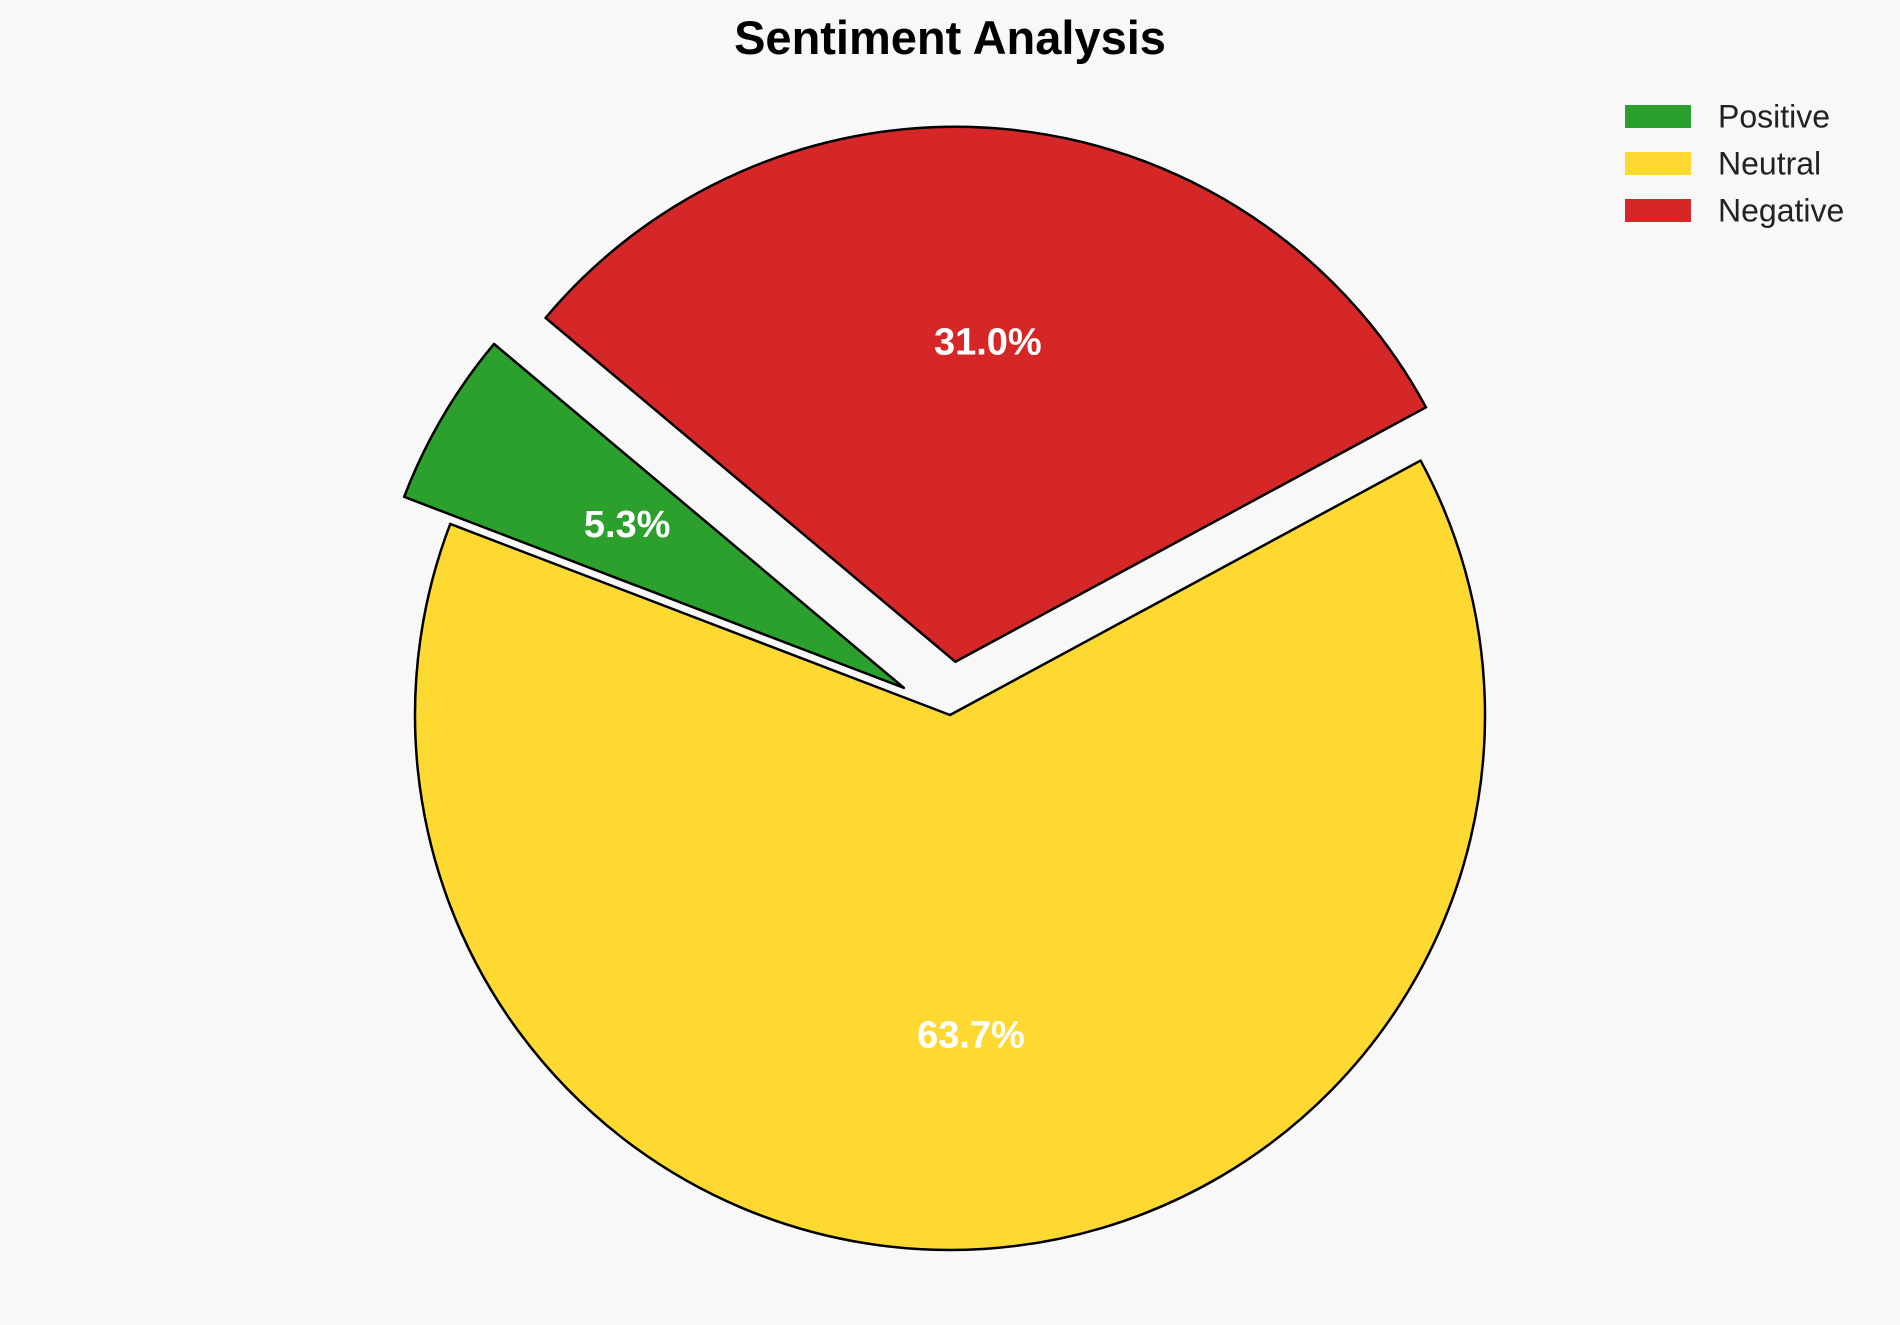  What do you see at coordinates (988, 342) in the screenshot?
I see `slice-label-negative: 31.0%` at bounding box center [988, 342].